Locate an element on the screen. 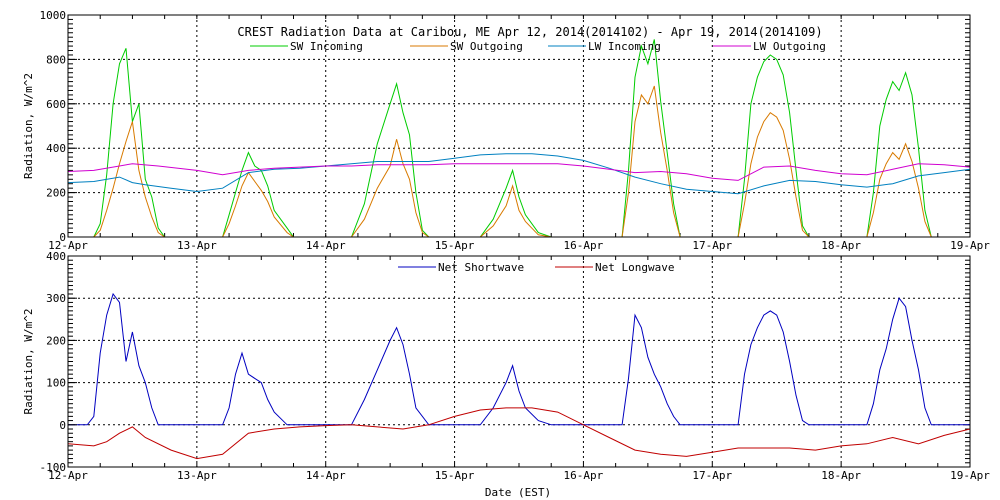  legend-entry: SW Outgoing is located at coordinates (486, 46).